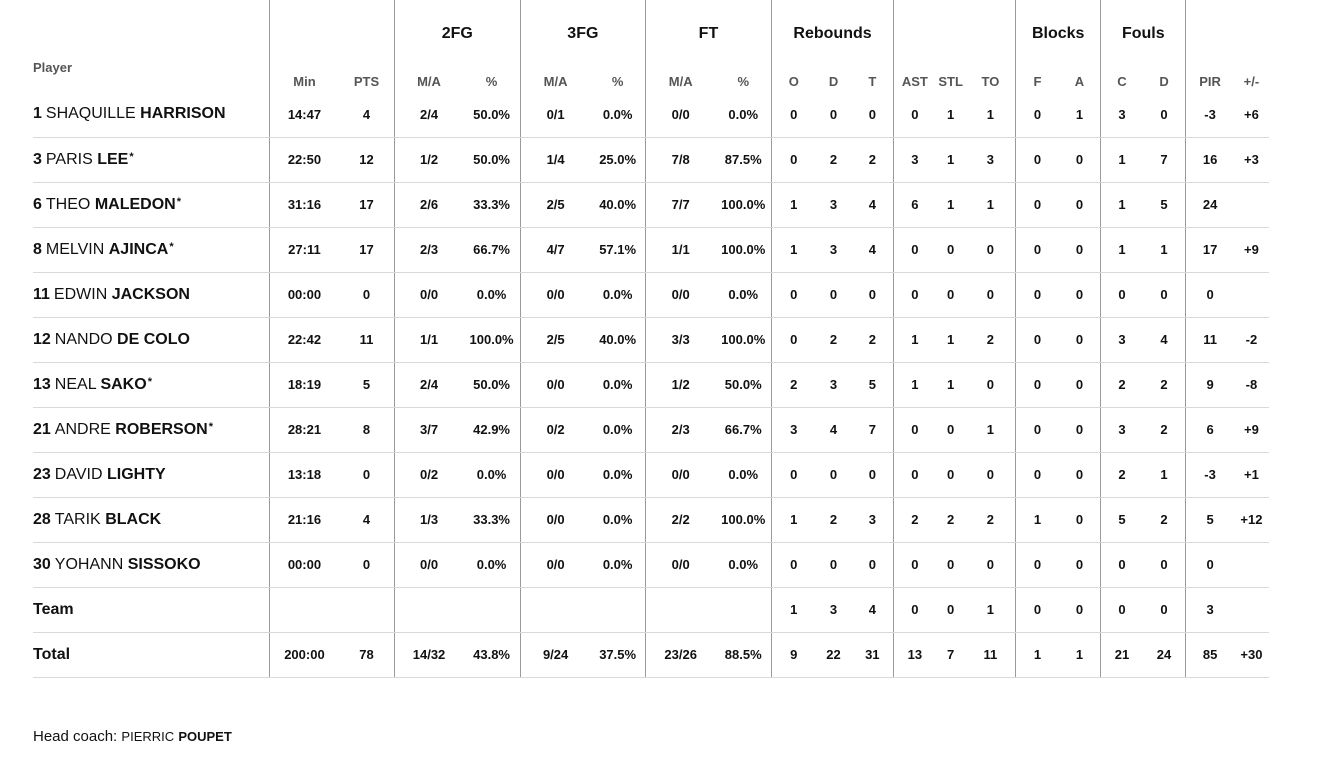 The image size is (1330, 757). What do you see at coordinates (1209, 655) in the screenshot?
I see `stat-pir: 85` at bounding box center [1209, 655].